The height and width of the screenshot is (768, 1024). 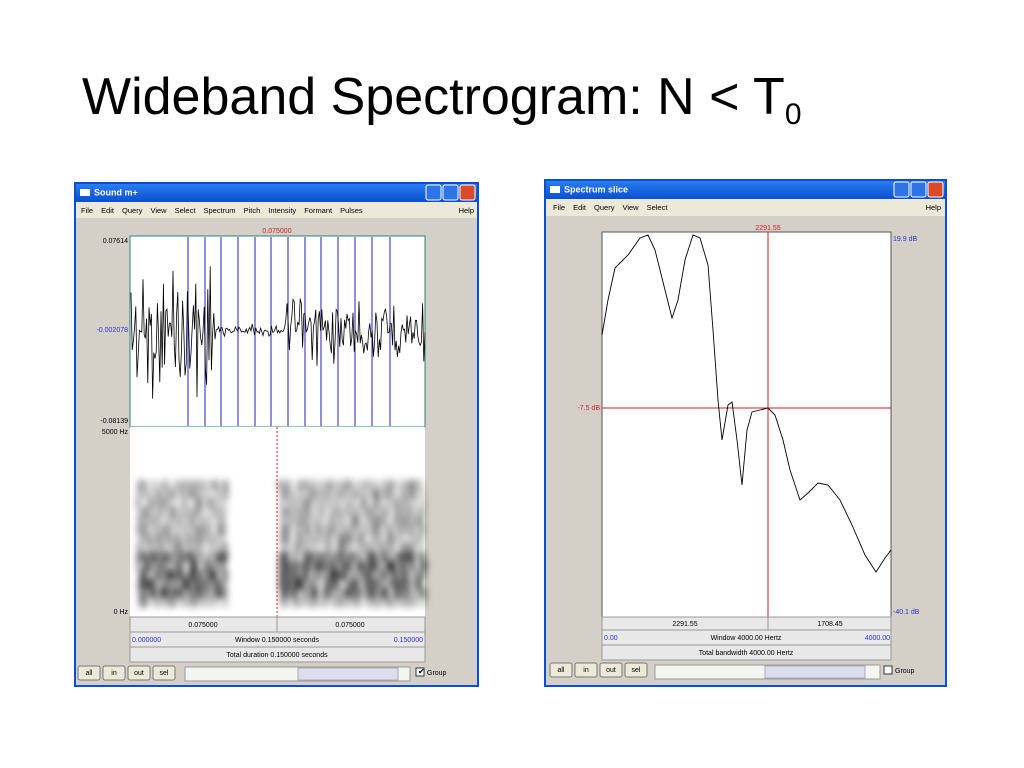 I want to click on window-icon, so click(x=555, y=189).